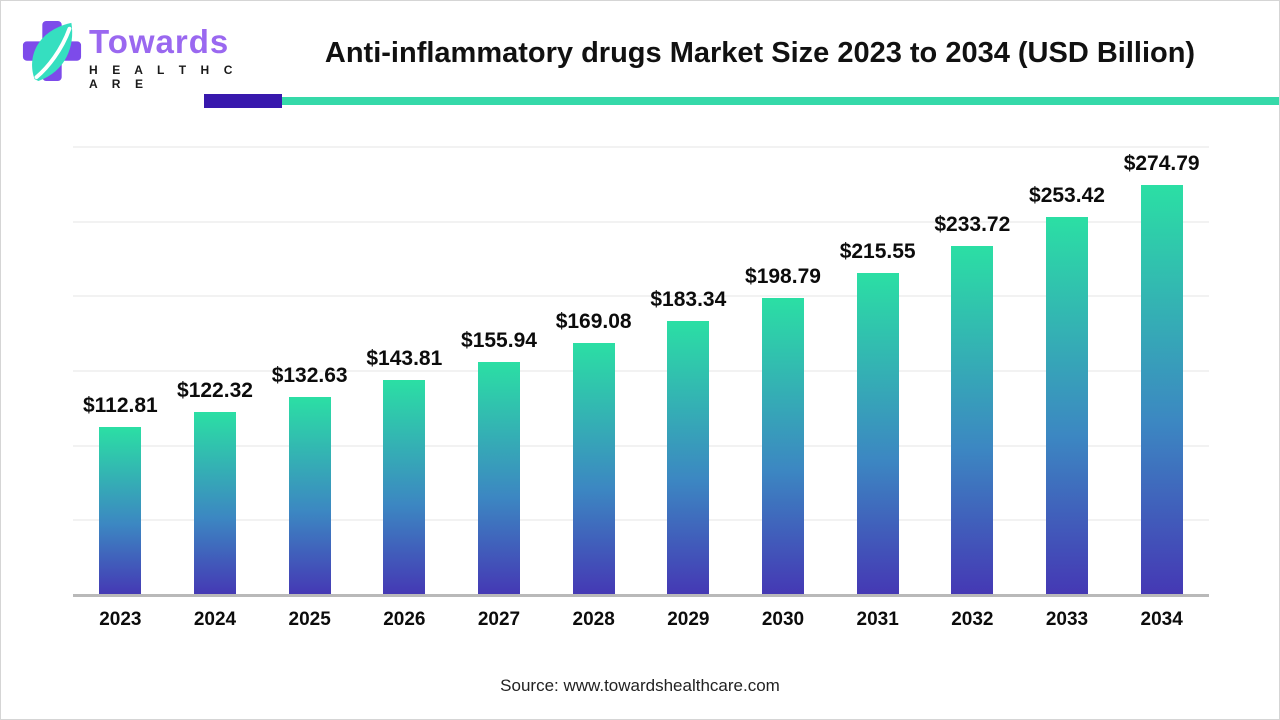 This screenshot has width=1280, height=720. I want to click on bar-value-label-2025: $132.63, so click(309, 375).